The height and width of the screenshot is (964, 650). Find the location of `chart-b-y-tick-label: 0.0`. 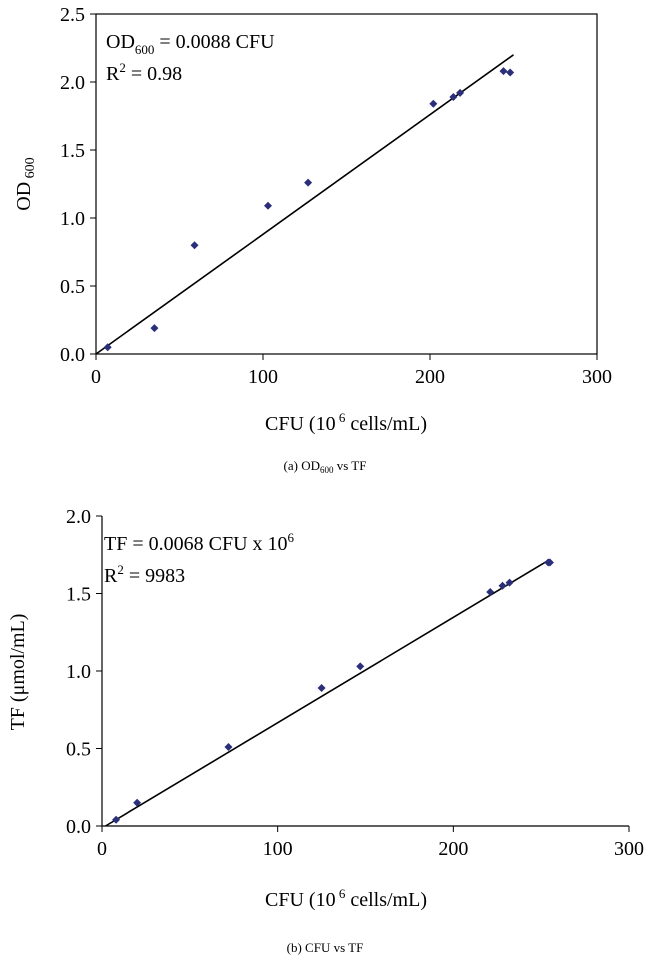

chart-b-y-tick-label: 0.0 is located at coordinates (78, 827).